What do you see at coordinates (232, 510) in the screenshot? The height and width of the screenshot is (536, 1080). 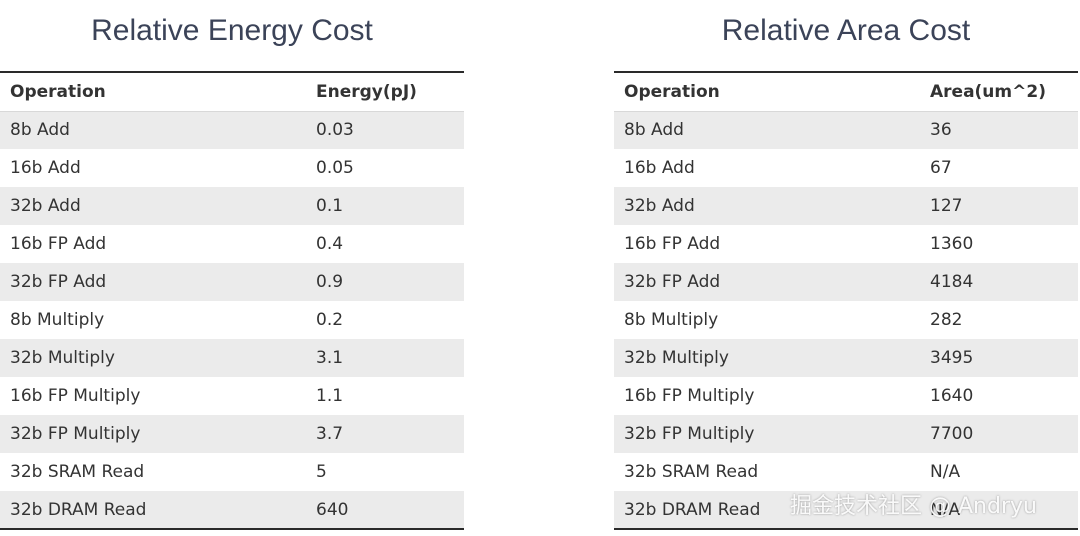 I see `table-row: 32b DRAM Read 640` at bounding box center [232, 510].